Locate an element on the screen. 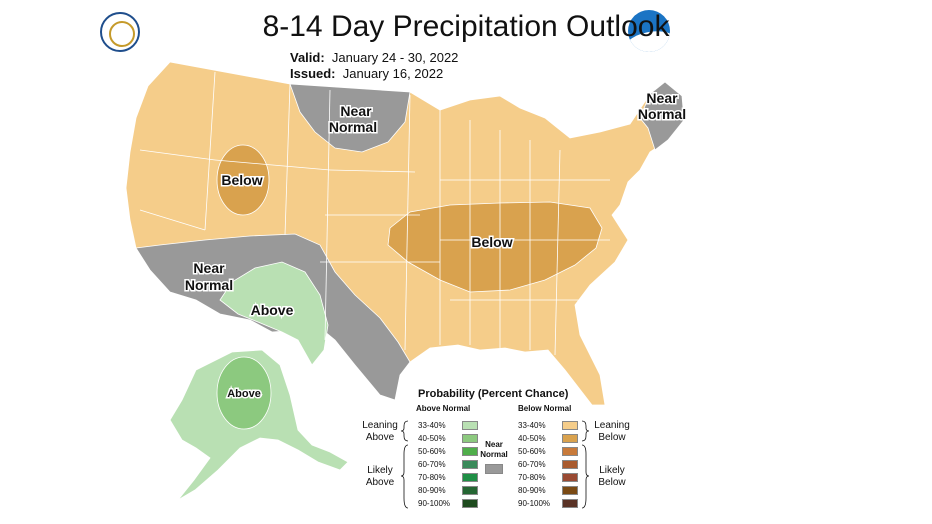 The image size is (932, 524). legend-below-bin-label: 33-40% is located at coordinates (532, 425).